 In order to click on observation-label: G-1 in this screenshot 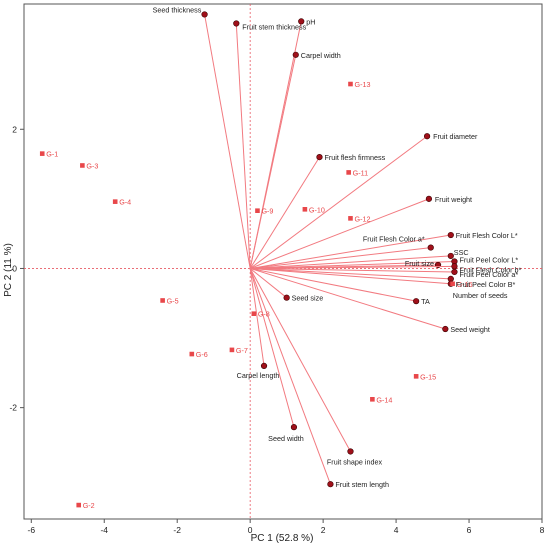, I will do `click(52, 154)`.